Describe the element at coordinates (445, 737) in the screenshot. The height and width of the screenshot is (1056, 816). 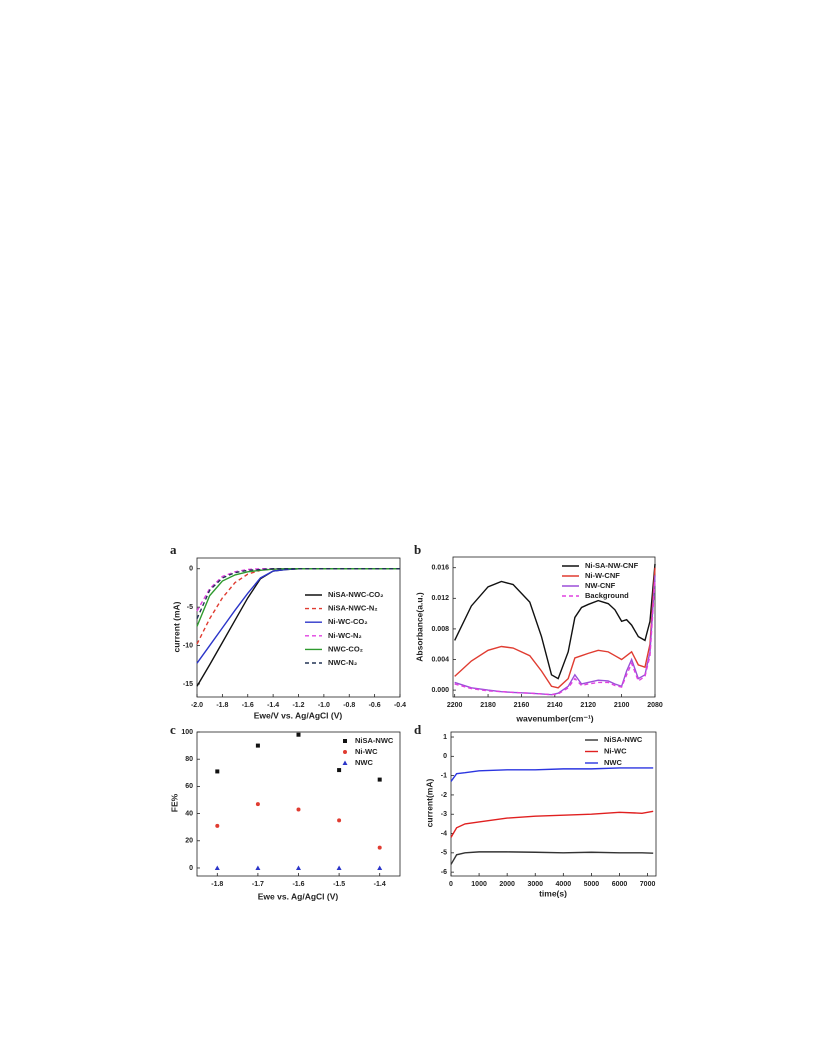
I see `y-tick-label: 1` at that location.